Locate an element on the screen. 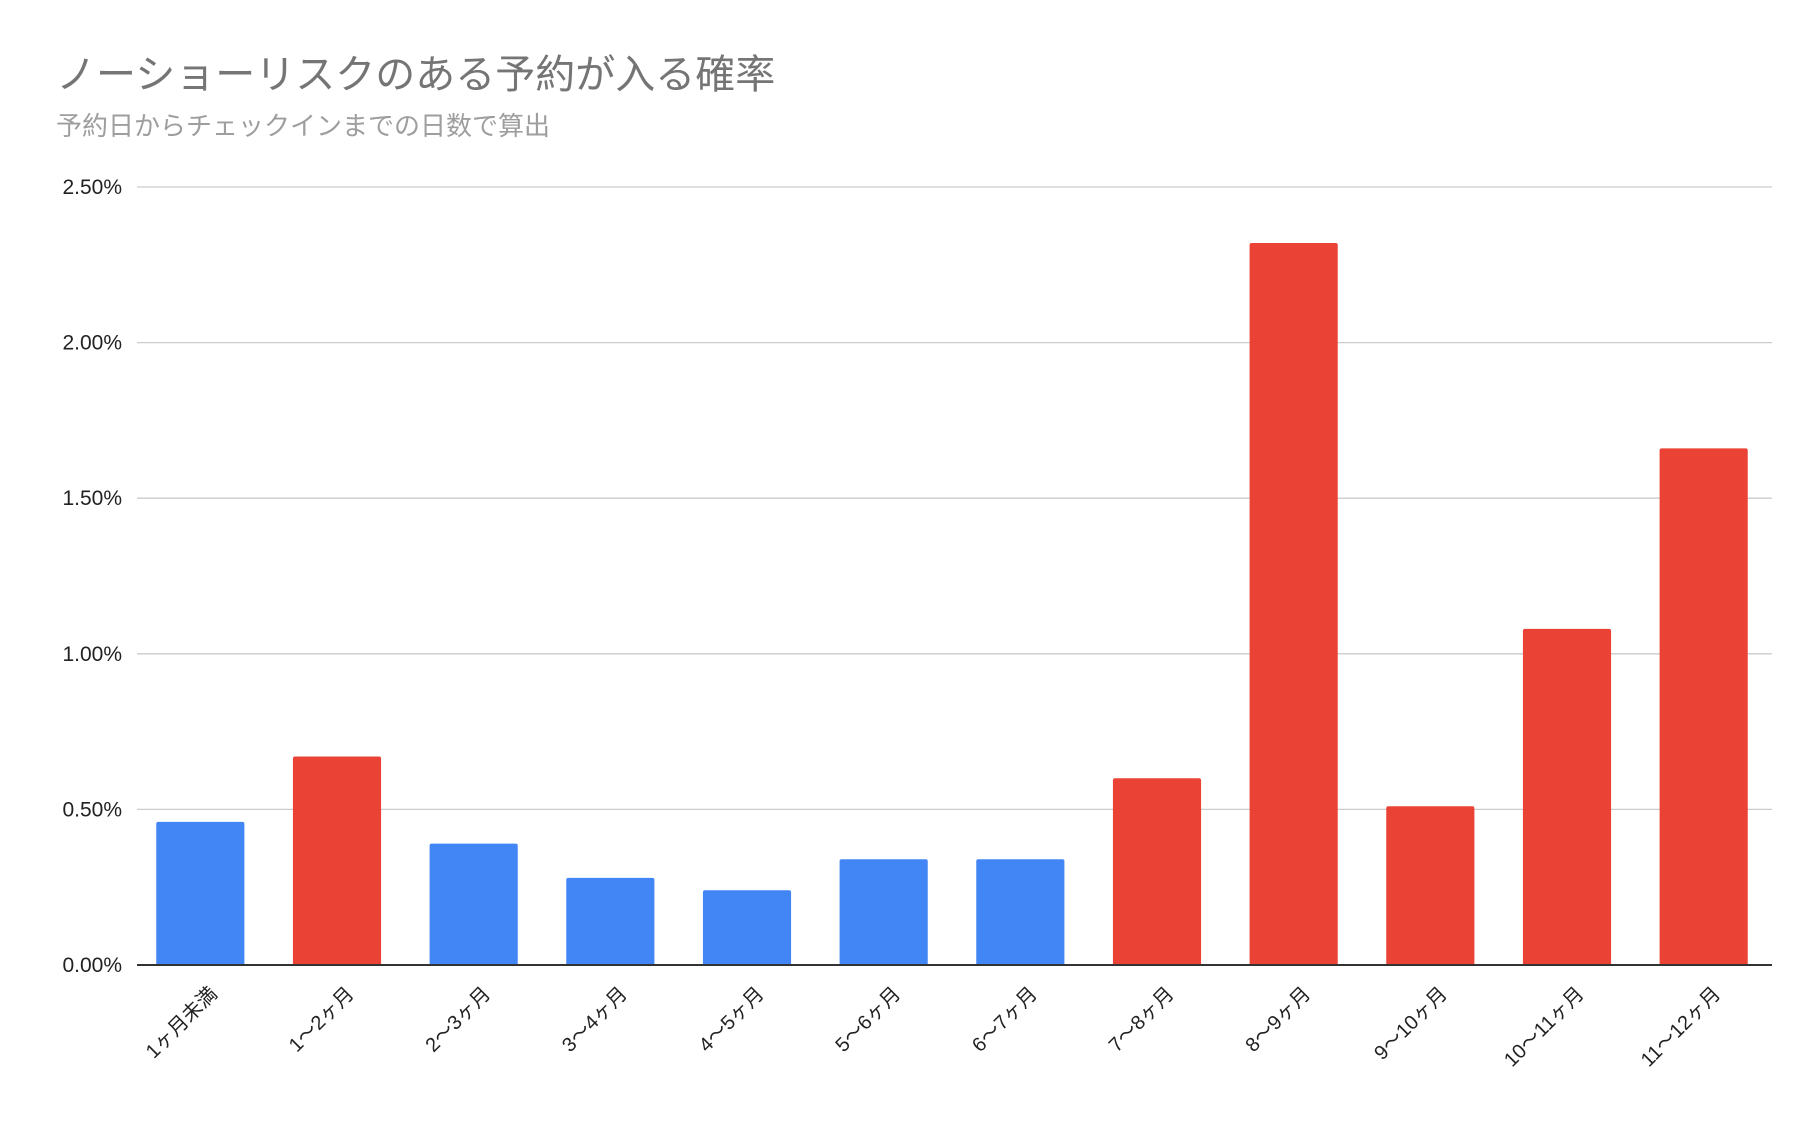 This screenshot has height=1124, width=1818. x-tick-label: 1ヶ月未満 is located at coordinates (181, 1022).